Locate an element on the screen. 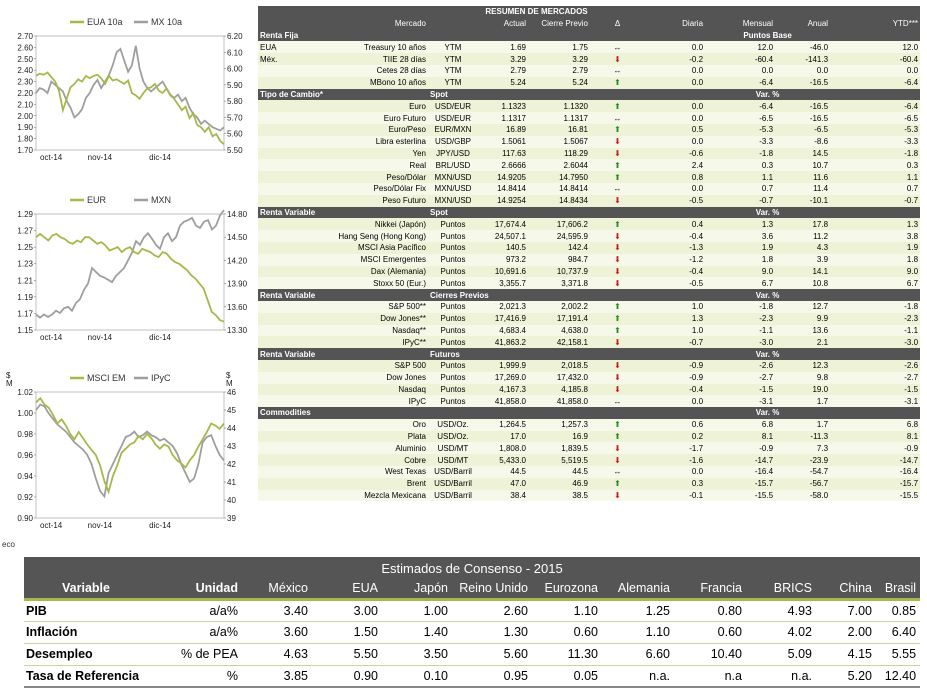  row-instrument: S&P 500** is located at coordinates (365, 306).